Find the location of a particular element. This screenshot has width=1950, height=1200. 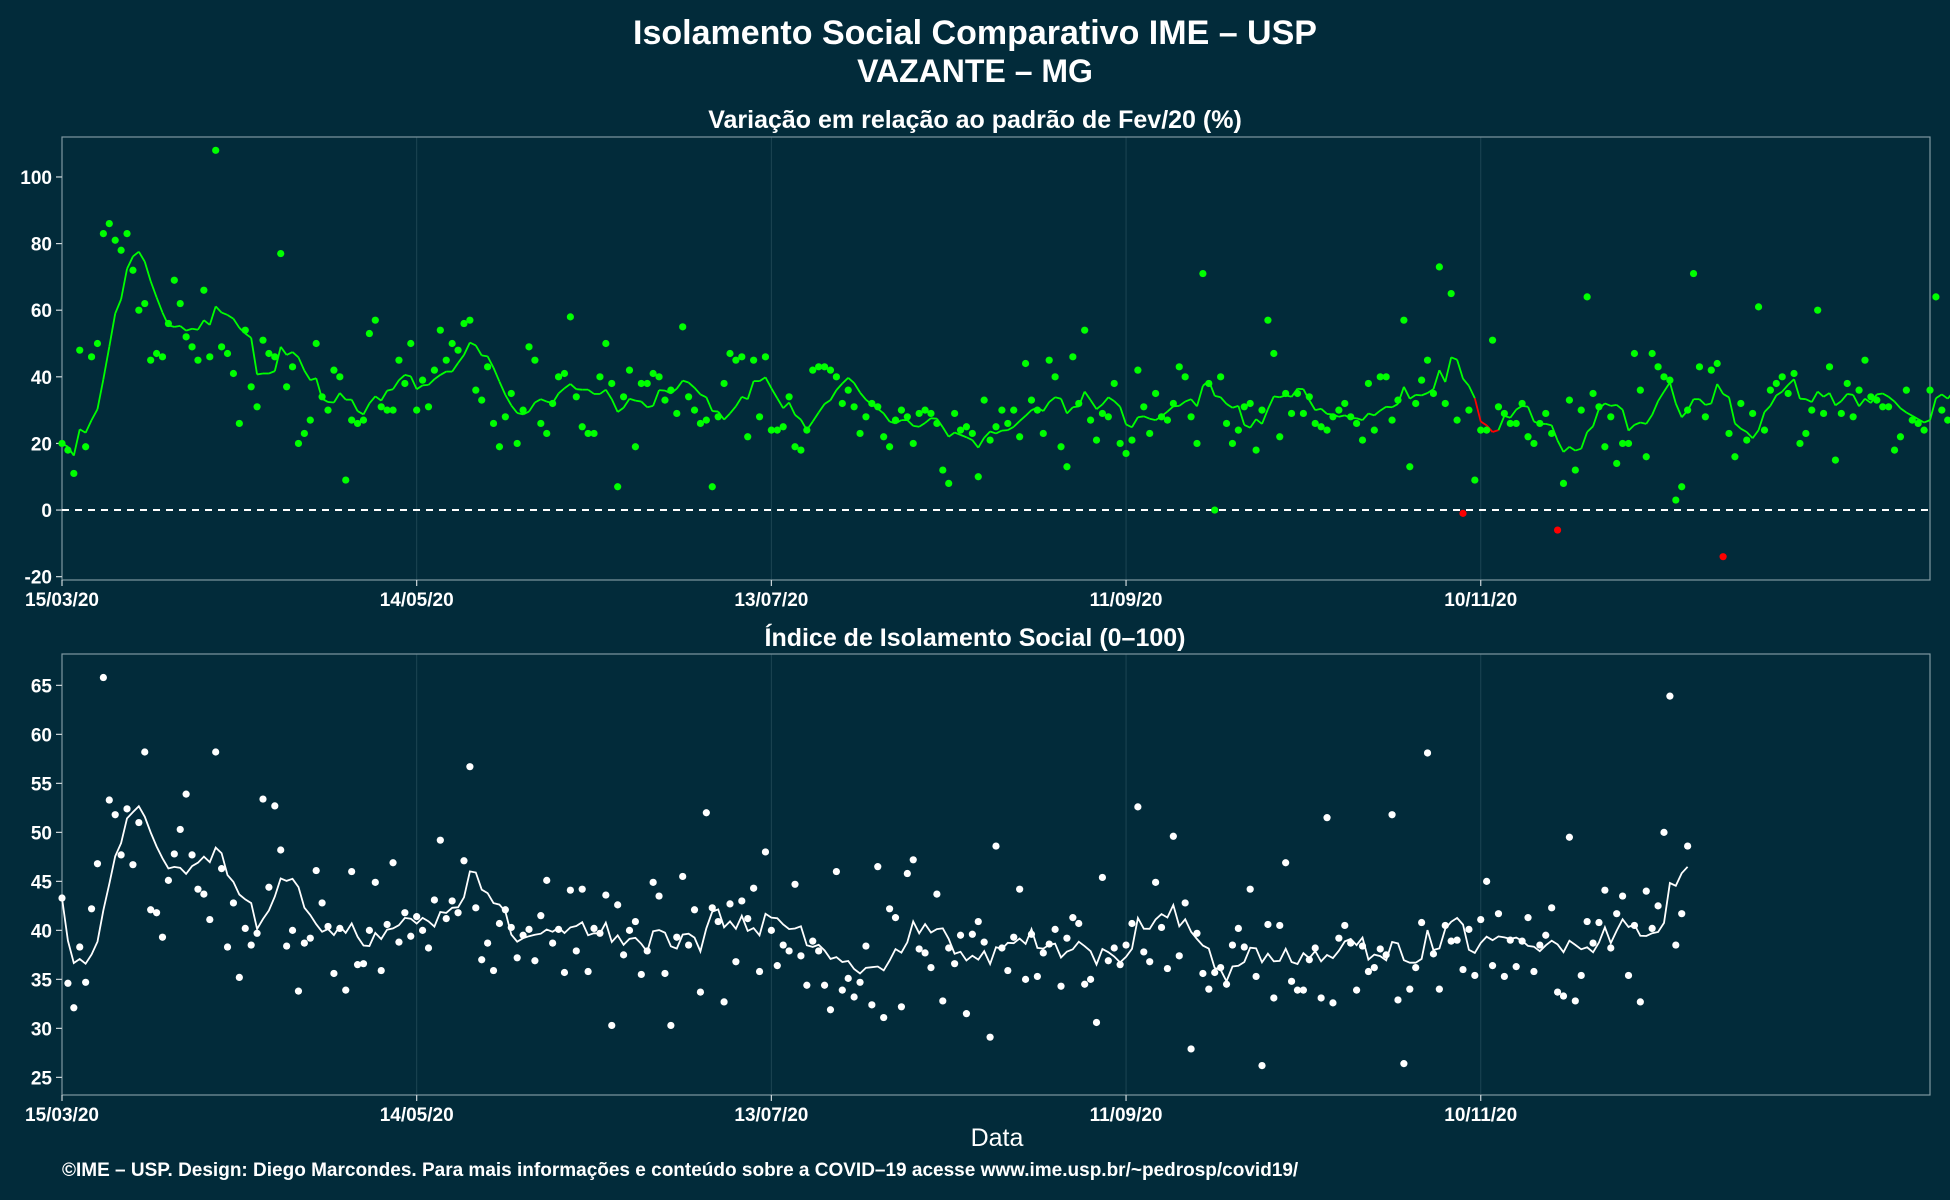

y-tick-label: 100 is located at coordinates (36, 178).